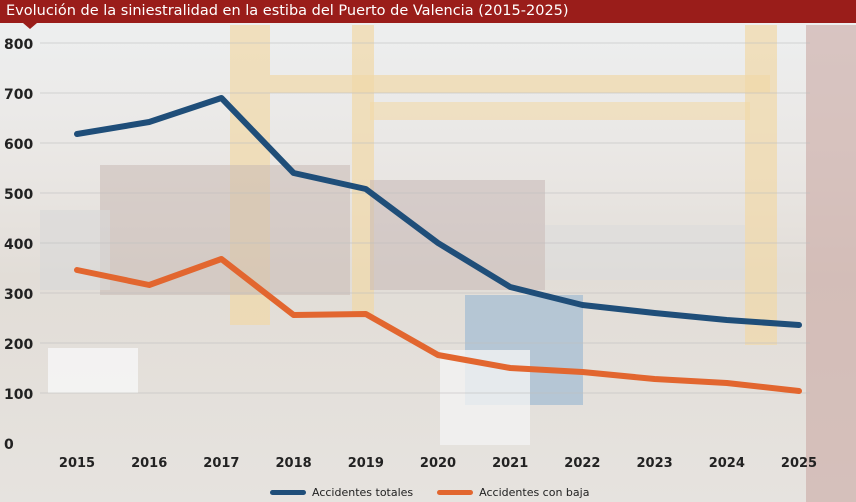 This screenshot has height=502, width=856. What do you see at coordinates (655, 463) in the screenshot?
I see `x-tick-label: 2023` at bounding box center [655, 463].